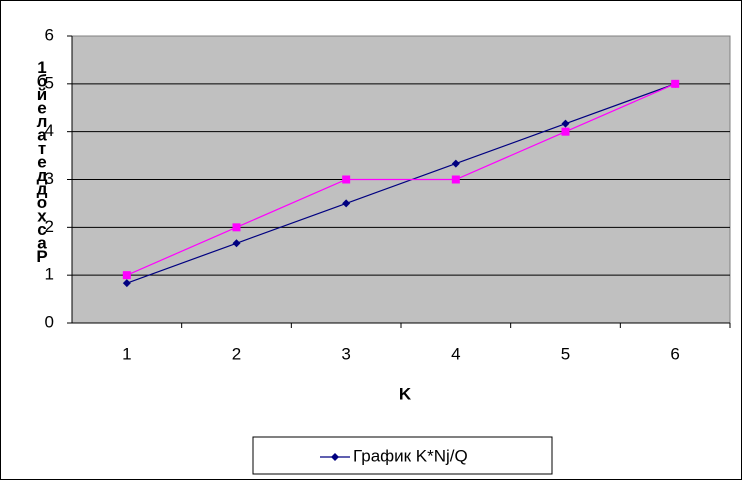 The width and height of the screenshot is (743, 481). What do you see at coordinates (49, 178) in the screenshot?
I see `y-tick-label: 3` at bounding box center [49, 178].